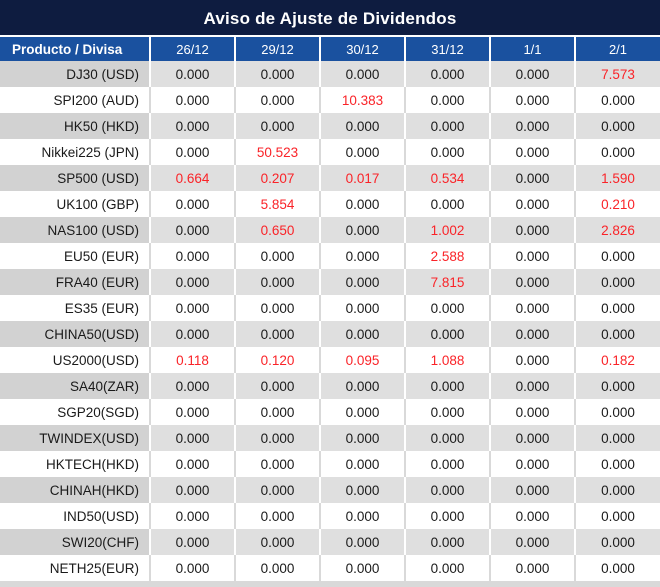 This screenshot has height=587, width=660. What do you see at coordinates (75, 542) in the screenshot?
I see `product-label: SWI20(CHF)` at bounding box center [75, 542].